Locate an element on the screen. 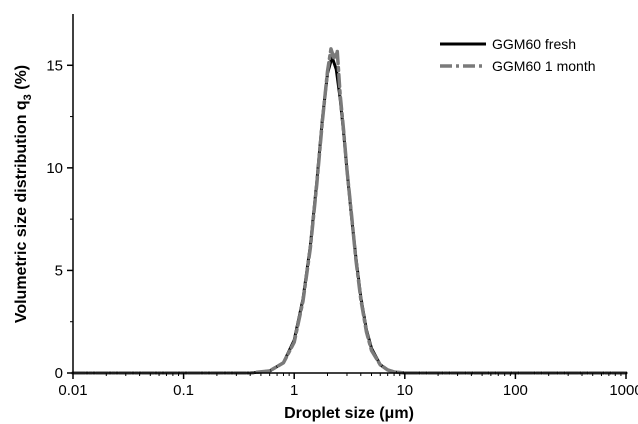 Image resolution: width=638 pixels, height=424 pixels. x-tick-label: 100 is located at coordinates (515, 390).